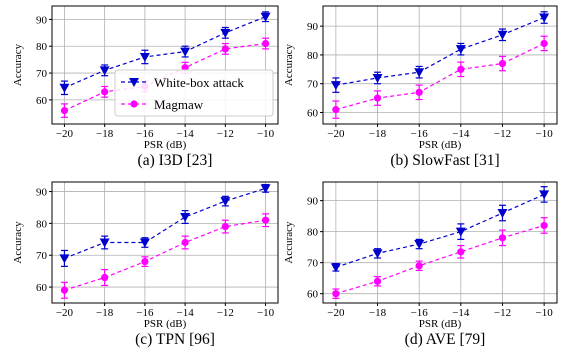  I want to click on caption-c: (c) TPN [96], so click(175, 339).